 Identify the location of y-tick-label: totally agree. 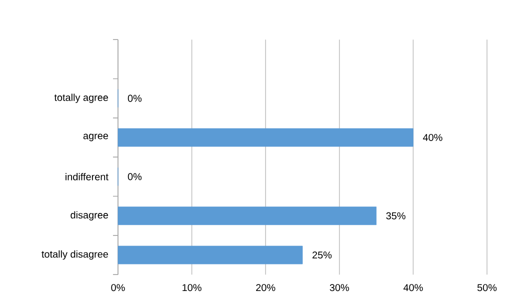
(81, 98).